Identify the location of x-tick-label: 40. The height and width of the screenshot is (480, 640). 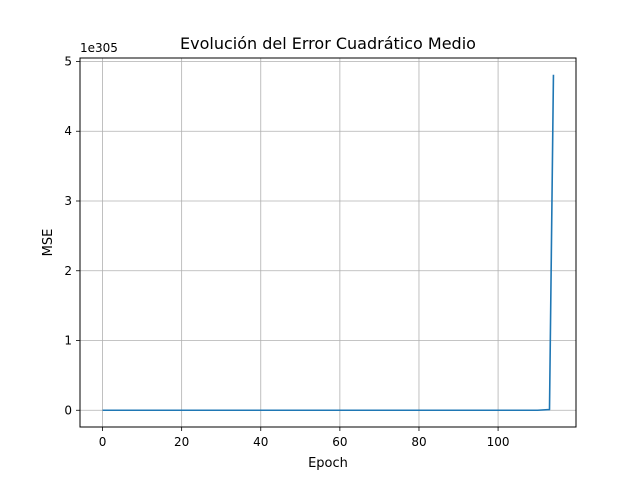
(260, 442).